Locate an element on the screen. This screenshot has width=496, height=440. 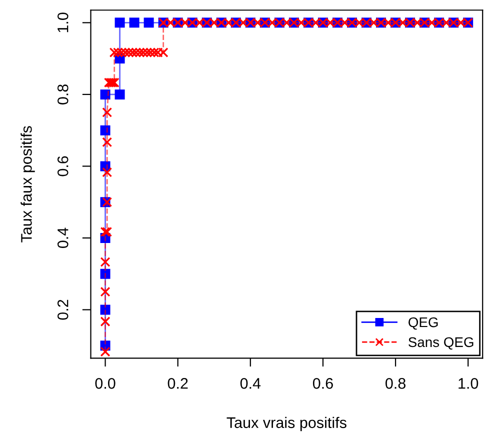
y-tick-label: 0.8 is located at coordinates (62, 94).